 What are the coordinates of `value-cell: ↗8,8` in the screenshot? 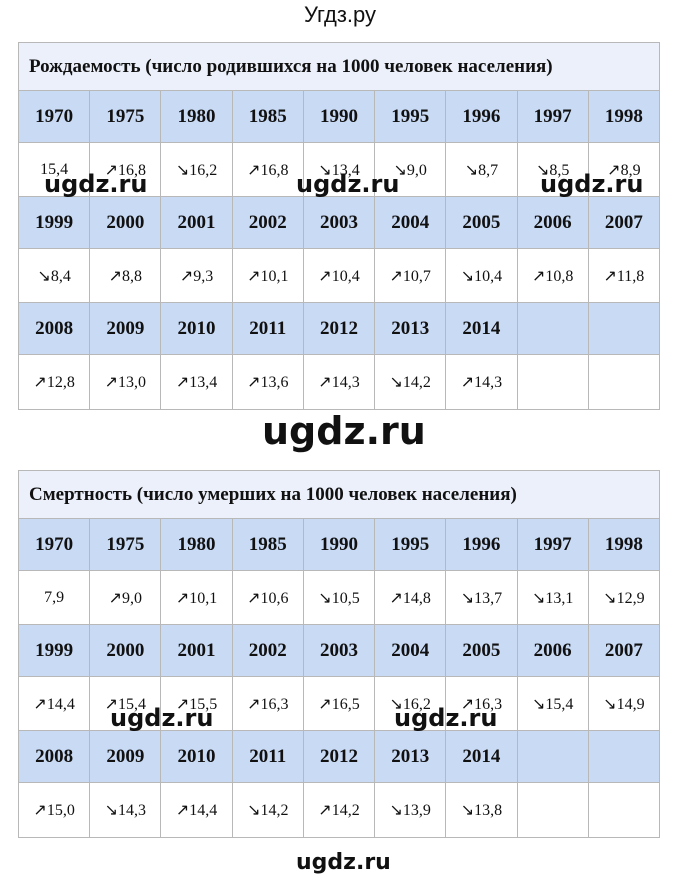 It's located at (126, 275).